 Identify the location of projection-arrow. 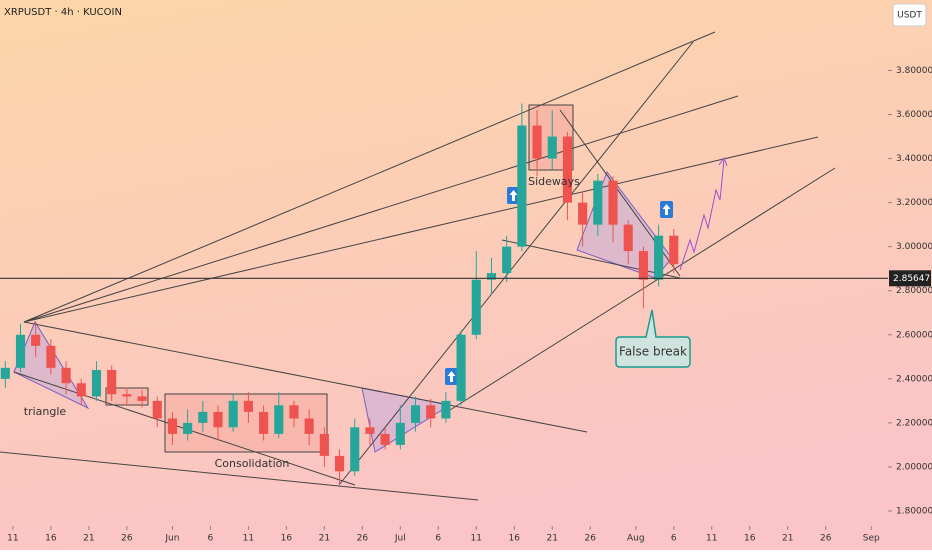
(723, 161).